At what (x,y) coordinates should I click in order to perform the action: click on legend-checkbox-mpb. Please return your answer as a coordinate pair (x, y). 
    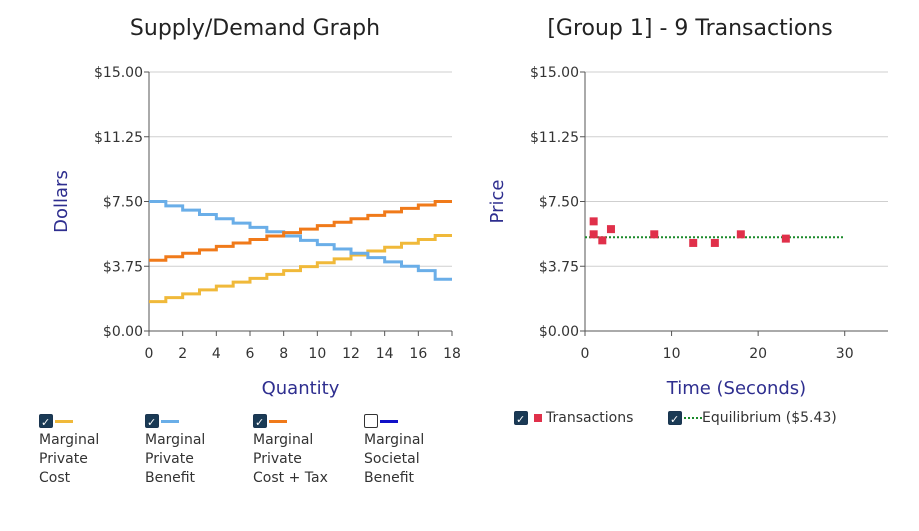
    Looking at the image, I should click on (152, 422).